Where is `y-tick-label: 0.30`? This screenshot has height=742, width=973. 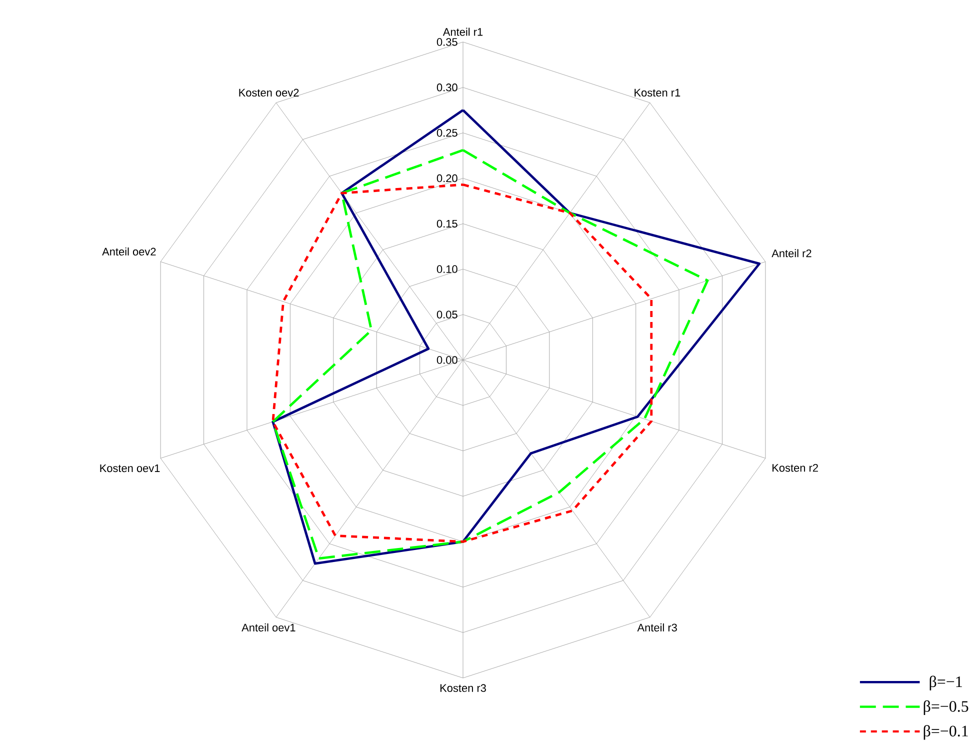 y-tick-label: 0.30 is located at coordinates (447, 88).